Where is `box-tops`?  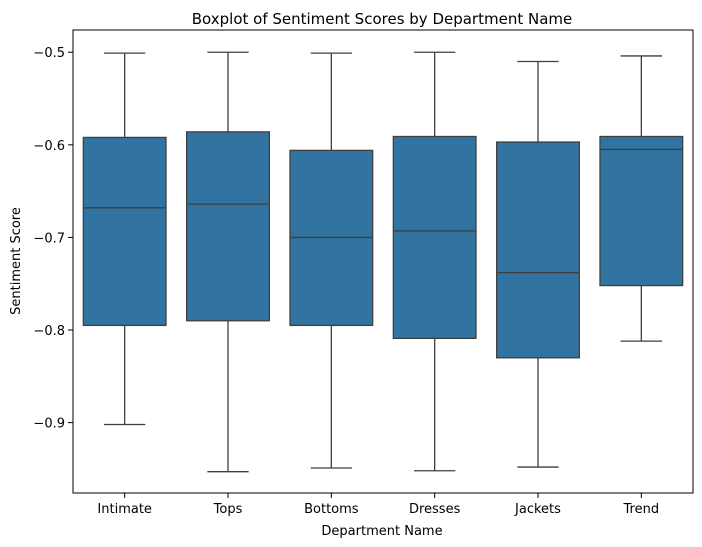 box-tops is located at coordinates (228, 262).